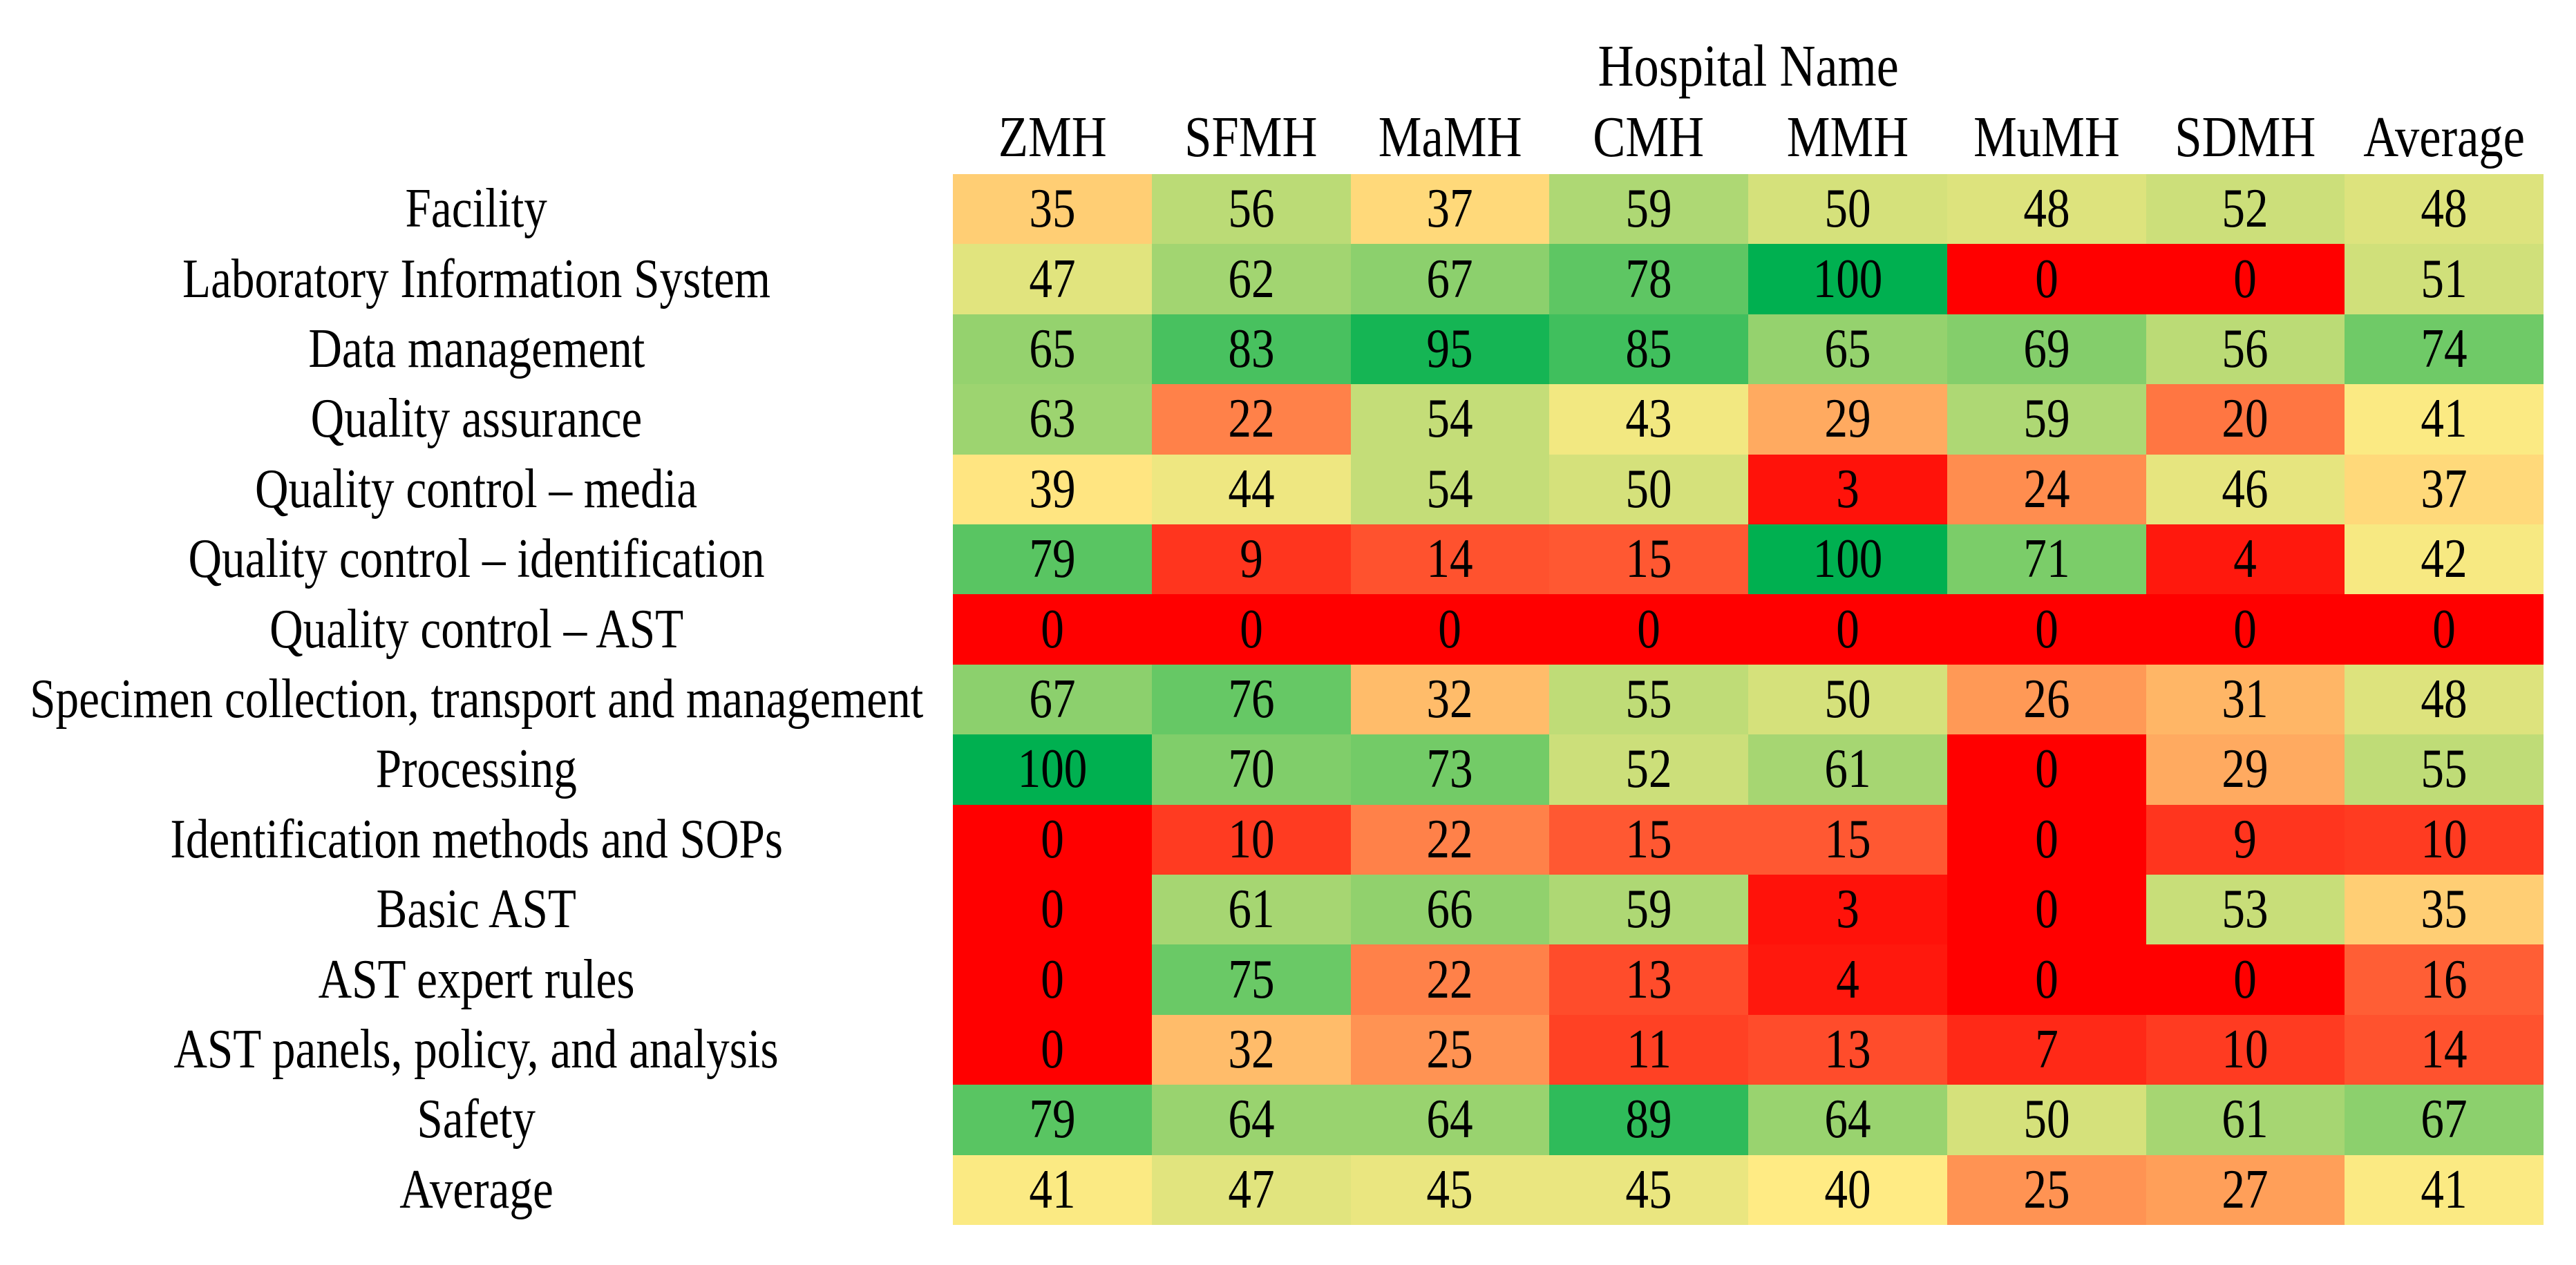 This screenshot has height=1265, width=2576. I want to click on row-label: Quality control – media, so click(476, 489).